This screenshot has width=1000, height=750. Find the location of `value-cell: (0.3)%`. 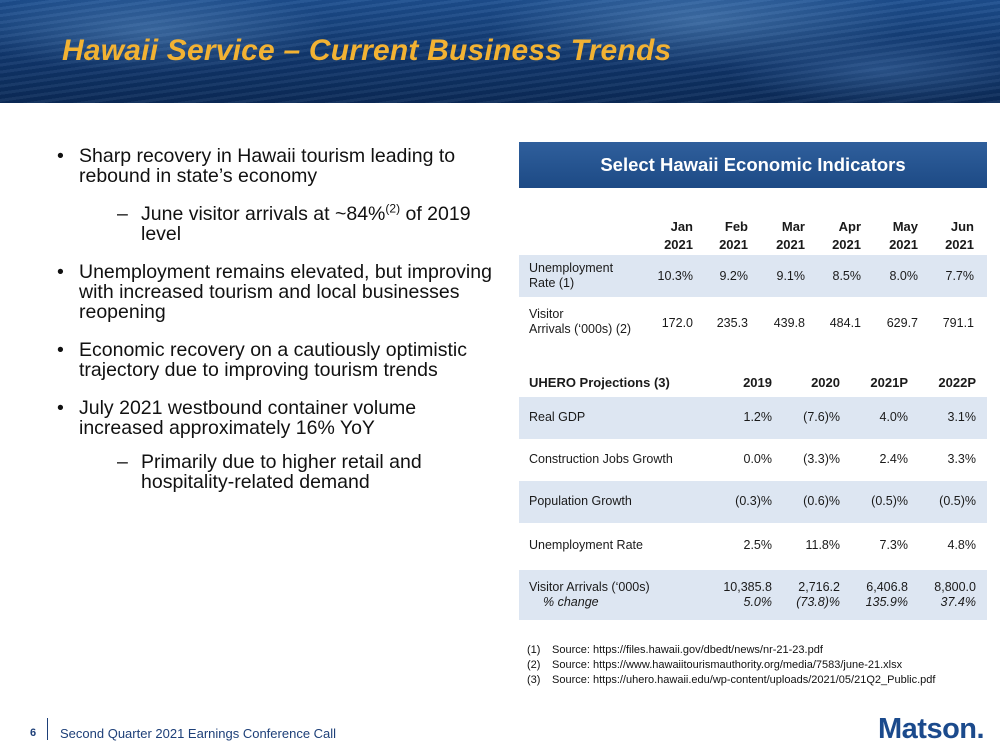

value-cell: (0.3)% is located at coordinates (753, 501).